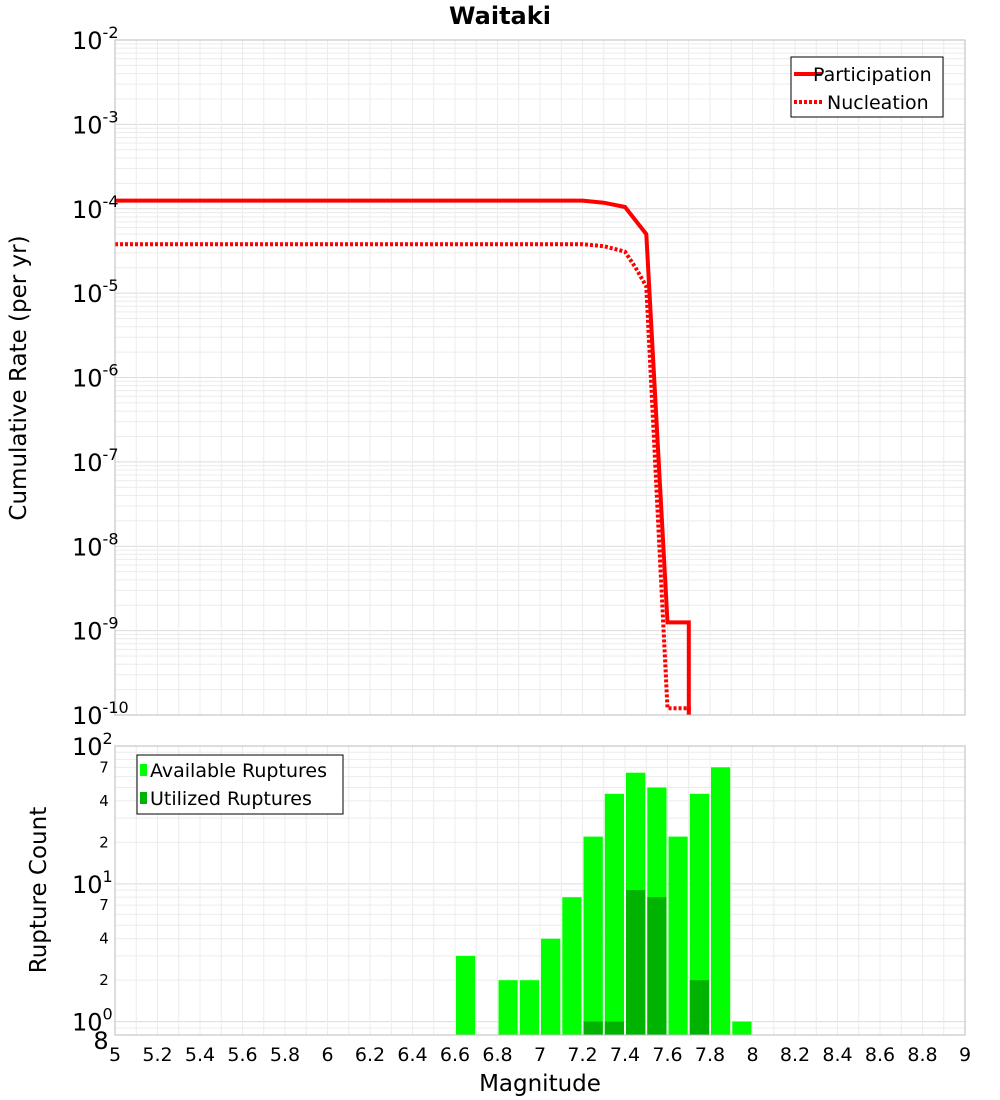 This screenshot has height=1100, width=1000. Describe the element at coordinates (922, 1055) in the screenshot. I see `x-tick-label: 8.8` at that location.